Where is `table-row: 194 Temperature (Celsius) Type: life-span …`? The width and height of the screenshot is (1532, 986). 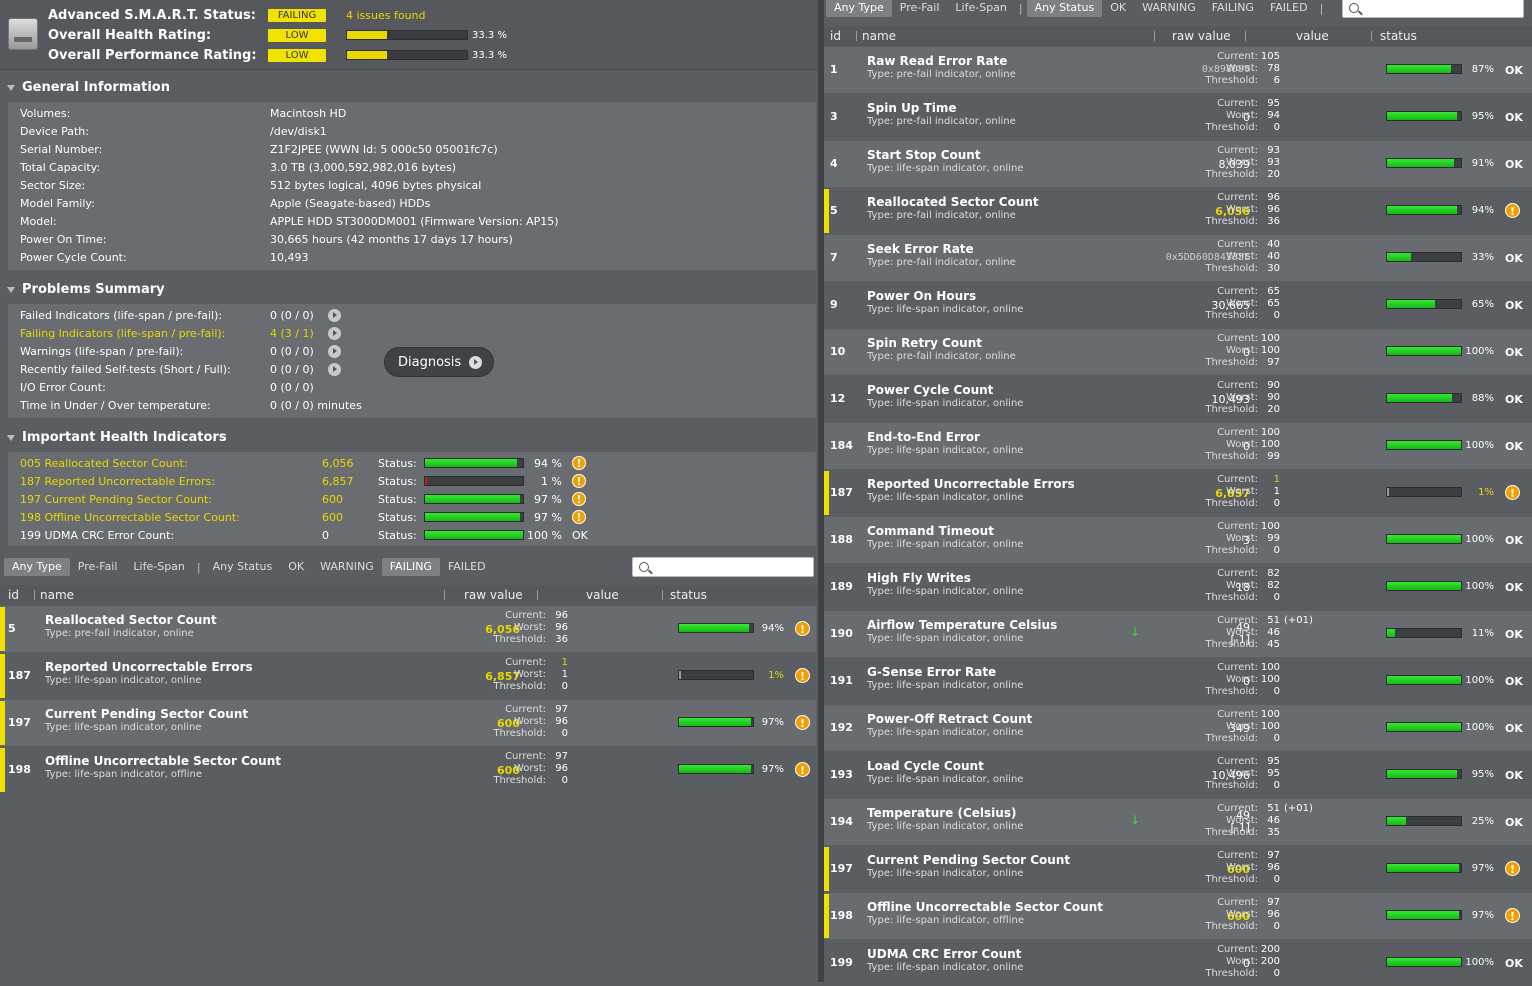 table-row: 194 Temperature (Celsius) Type: life-span … is located at coordinates (1178, 822).